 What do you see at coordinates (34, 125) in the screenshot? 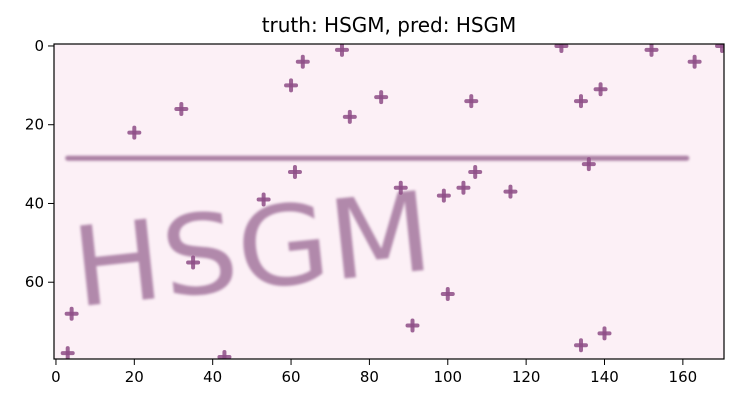
I see `y-tick-label: 20` at bounding box center [34, 125].